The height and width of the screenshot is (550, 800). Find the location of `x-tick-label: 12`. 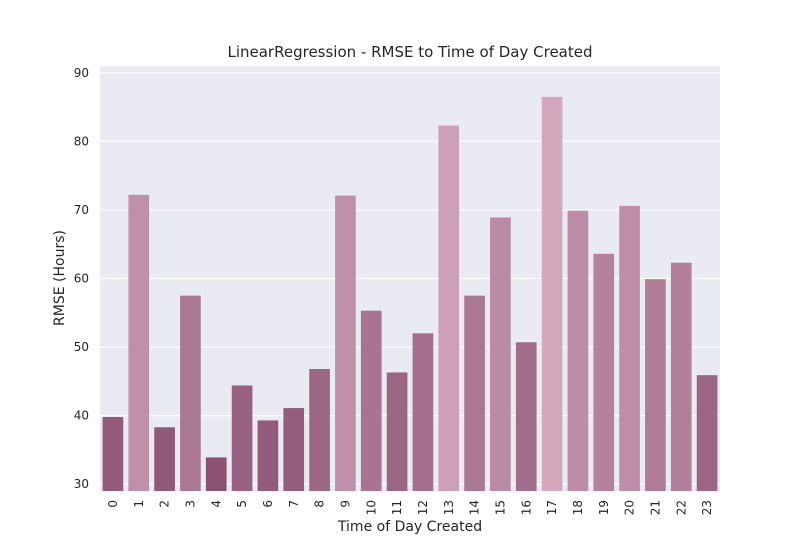

x-tick-label: 12 is located at coordinates (423, 507).